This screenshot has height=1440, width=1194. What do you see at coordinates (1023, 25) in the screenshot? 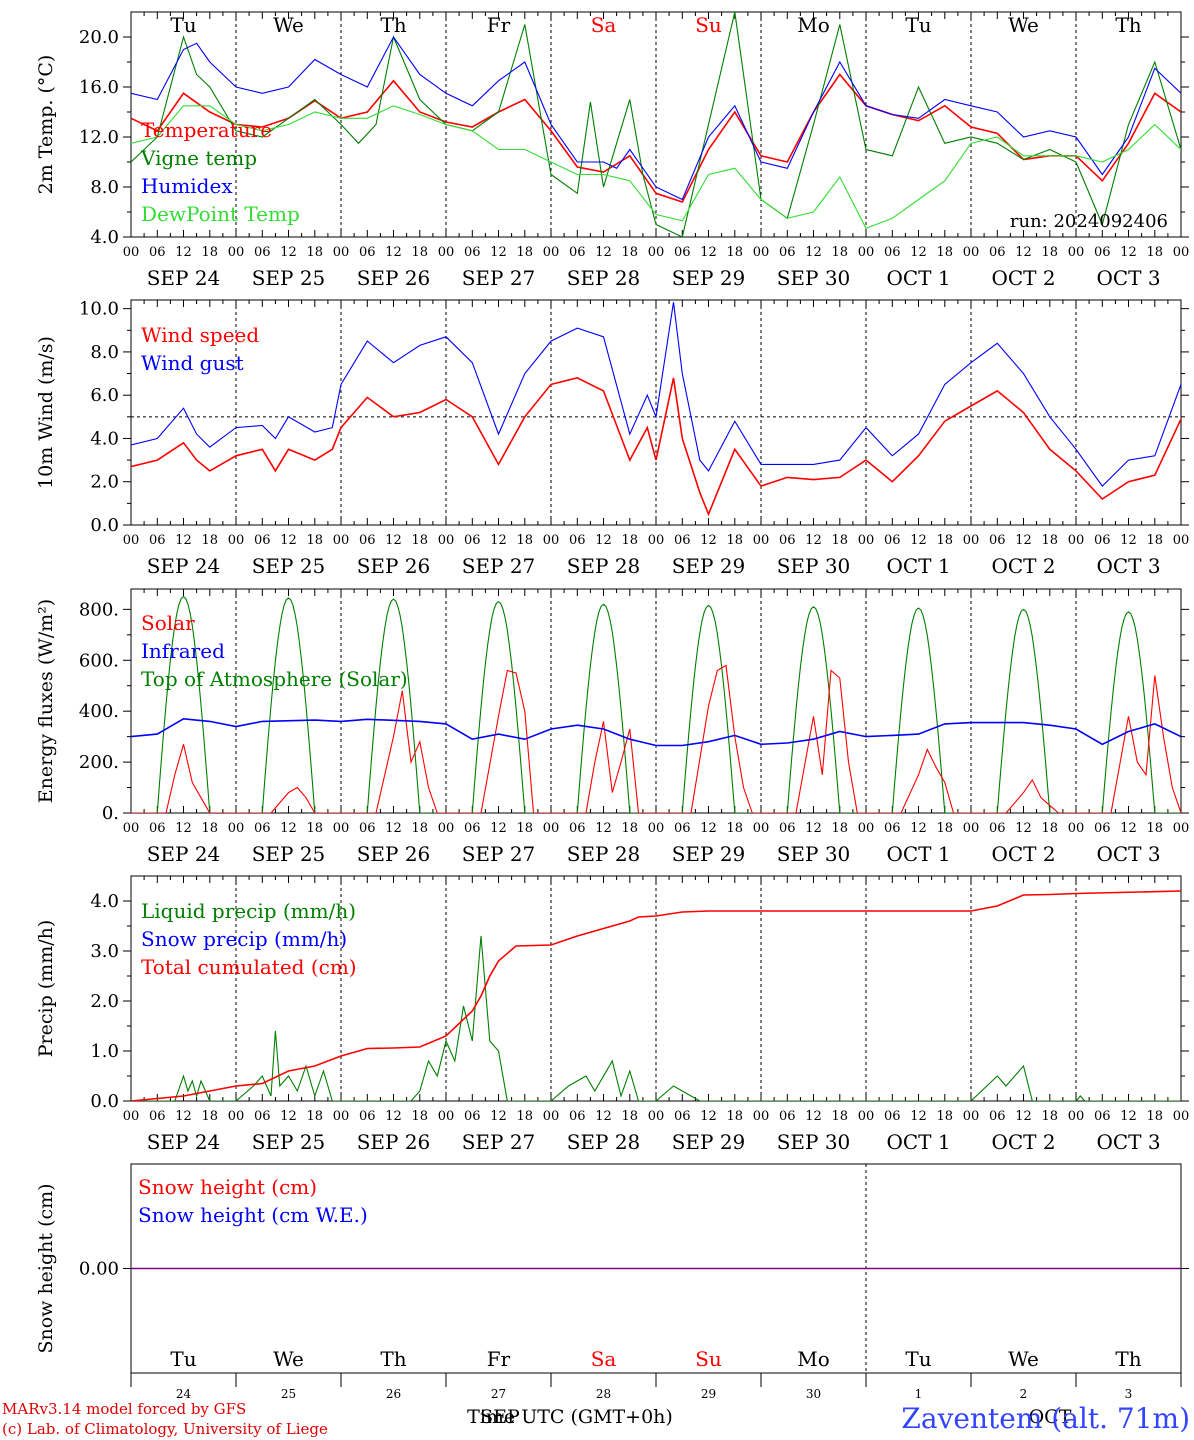
I see `day-name-top: We` at bounding box center [1023, 25].